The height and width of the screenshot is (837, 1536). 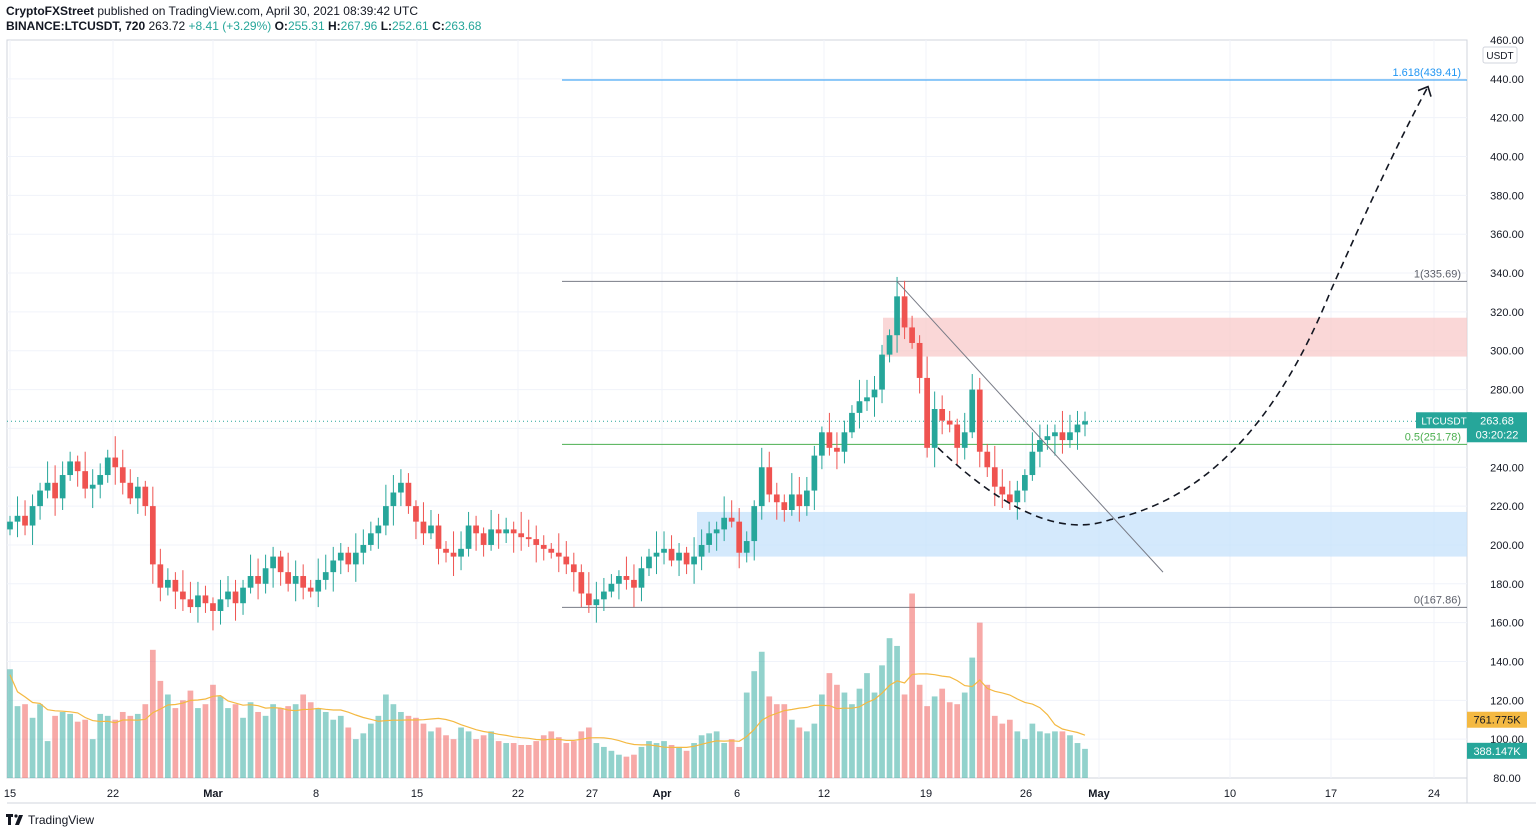 I want to click on demand-zone, so click(x=1082, y=534).